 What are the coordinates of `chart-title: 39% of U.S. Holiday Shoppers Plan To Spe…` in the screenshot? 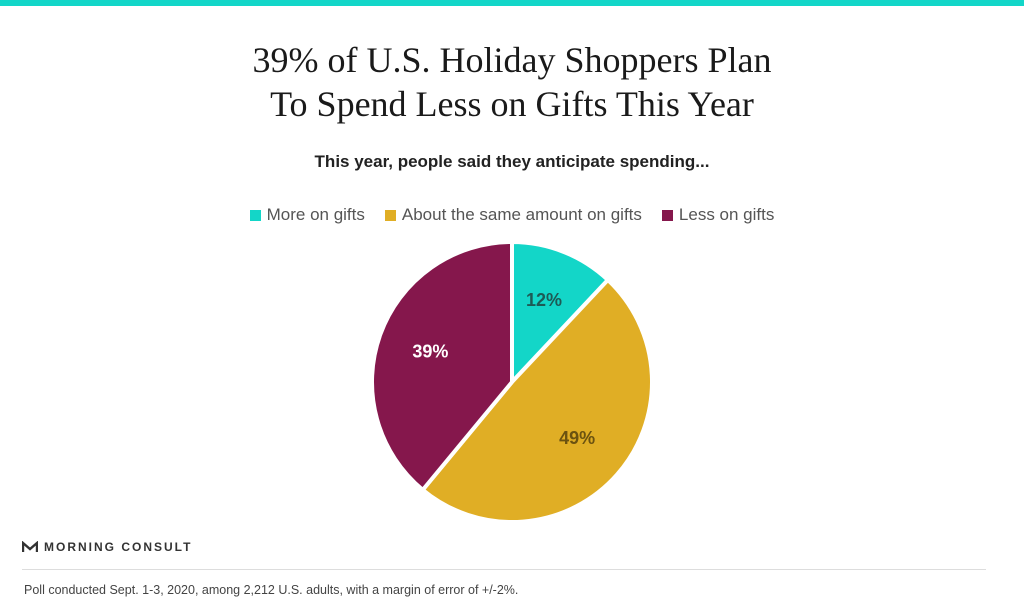 It's located at (512, 82).